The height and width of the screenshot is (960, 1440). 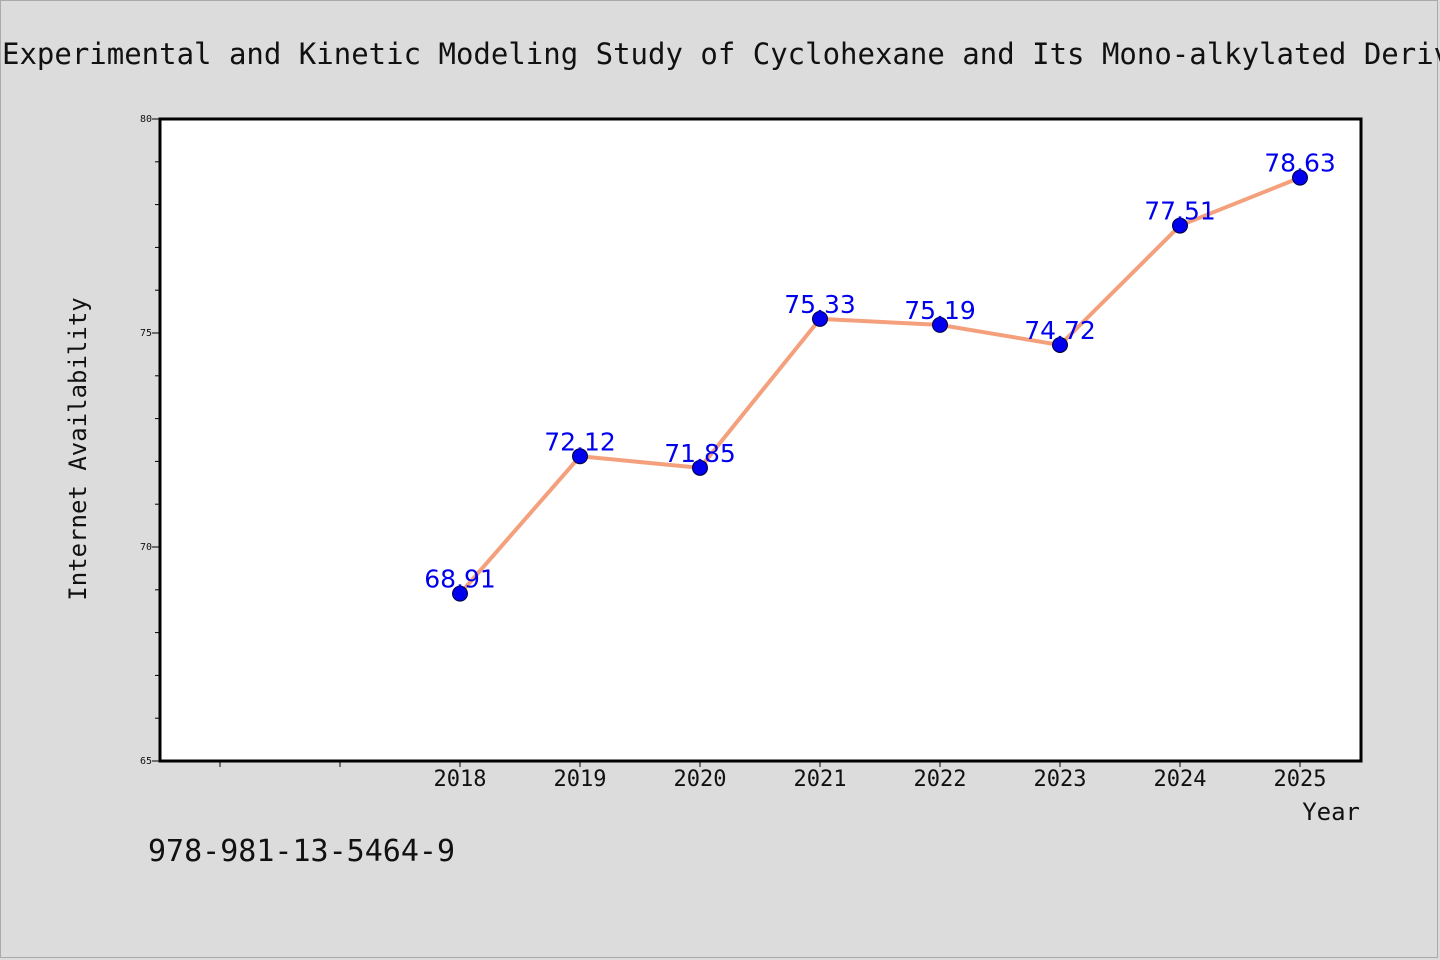 What do you see at coordinates (302, 851) in the screenshot?
I see `isbn-text: 978-981-13-5464-9` at bounding box center [302, 851].